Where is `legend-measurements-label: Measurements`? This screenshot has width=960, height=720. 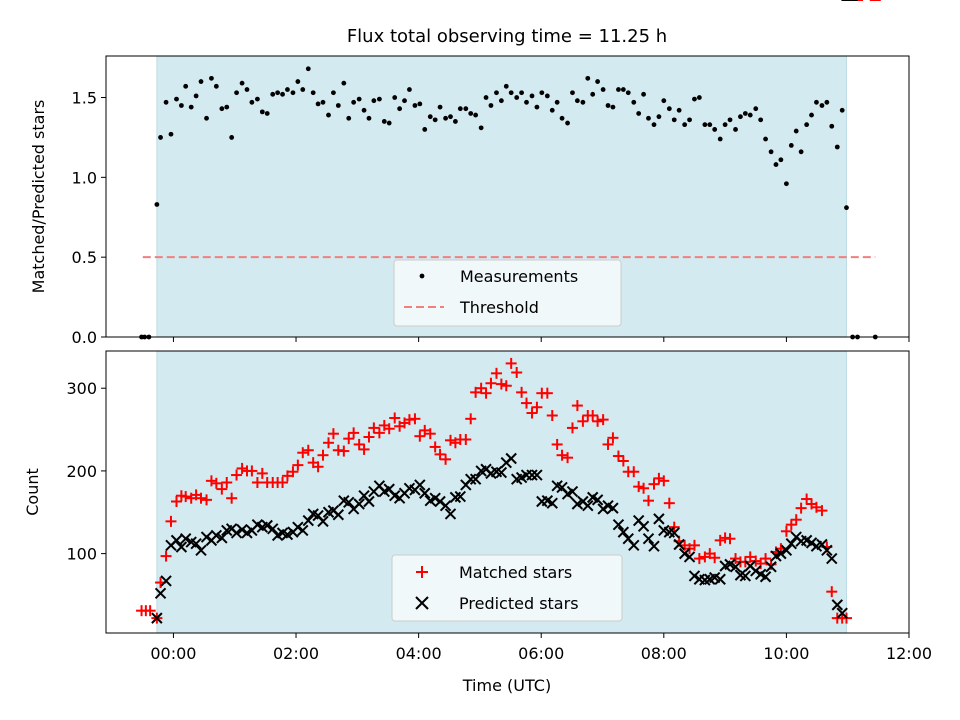 legend-measurements-label: Measurements is located at coordinates (519, 276).